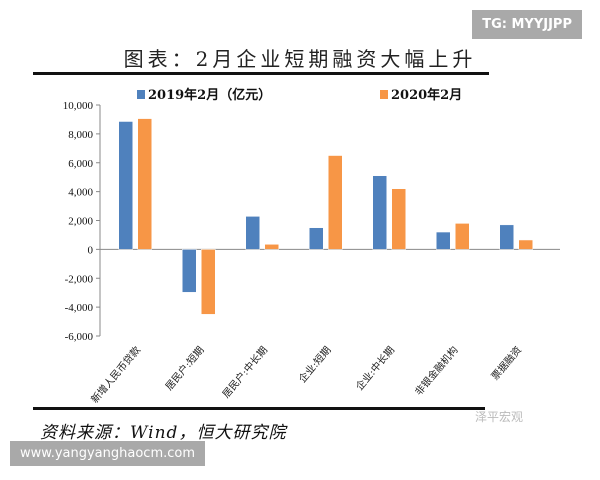 This screenshot has width=600, height=480. Describe the element at coordinates (79, 337) in the screenshot. I see `y-tick-label: -6,000` at that location.